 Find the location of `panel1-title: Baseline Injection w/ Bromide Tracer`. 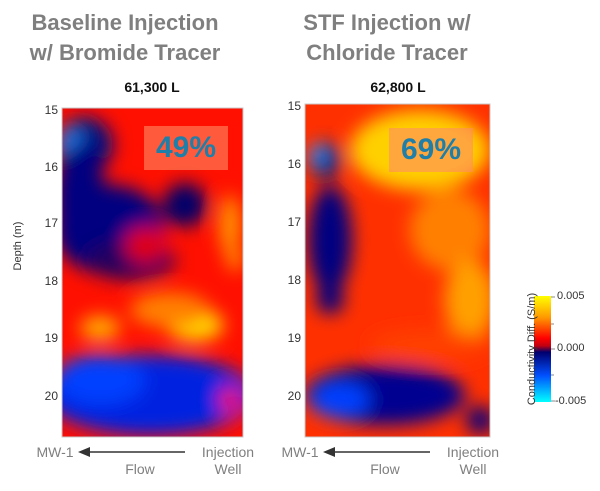

panel1-title: Baseline Injection w/ Bromide Tracer is located at coordinates (125, 37).